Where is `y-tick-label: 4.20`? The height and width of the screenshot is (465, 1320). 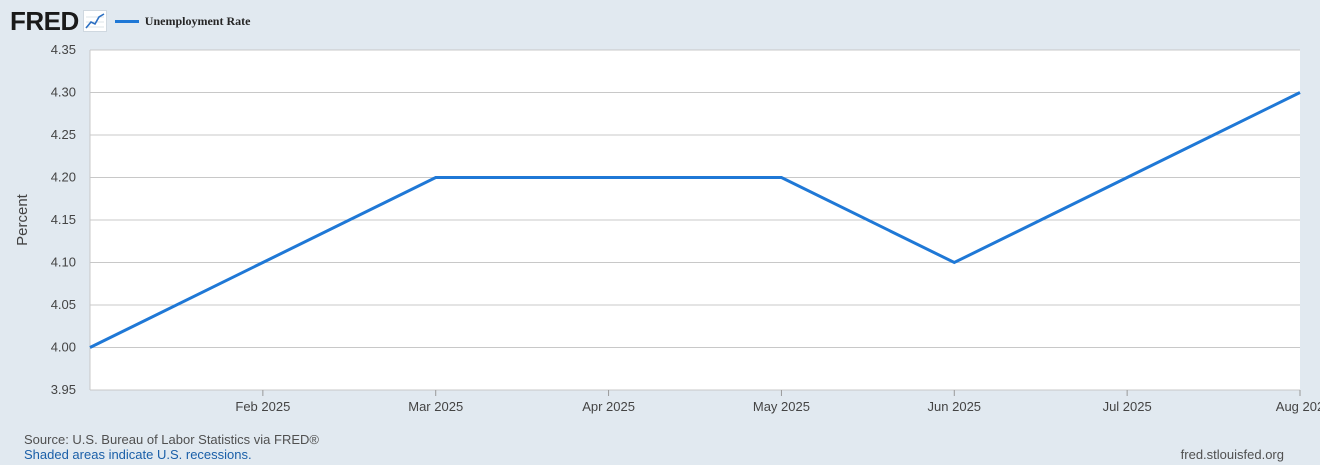 y-tick-label: 4.20 is located at coordinates (63, 177).